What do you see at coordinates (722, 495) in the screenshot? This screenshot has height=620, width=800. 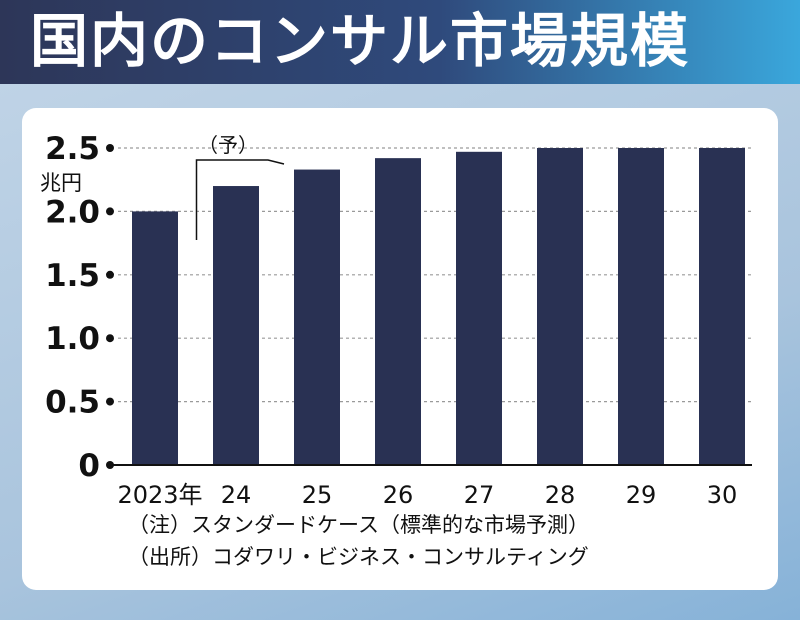 I see `x-tick-label: 30` at bounding box center [722, 495].